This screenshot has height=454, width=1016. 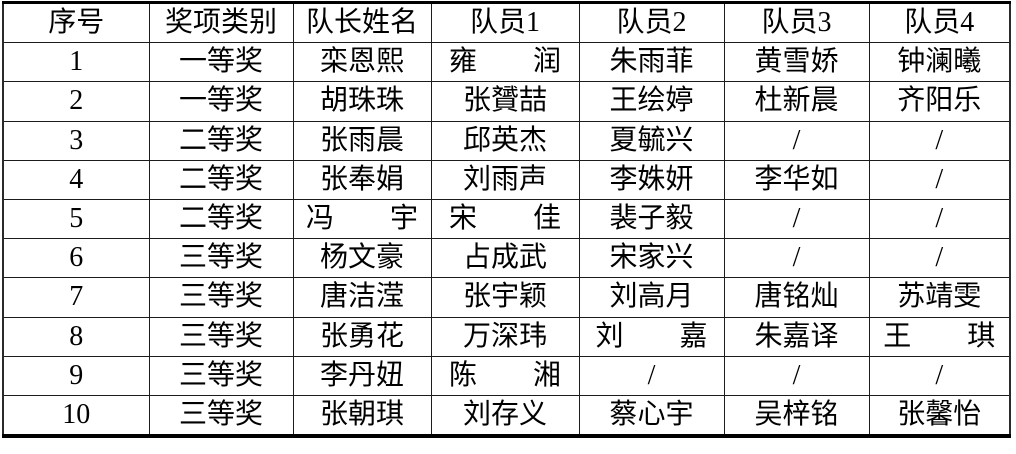 I want to click on cell-member-2: 朱雨菲, so click(x=651, y=62).